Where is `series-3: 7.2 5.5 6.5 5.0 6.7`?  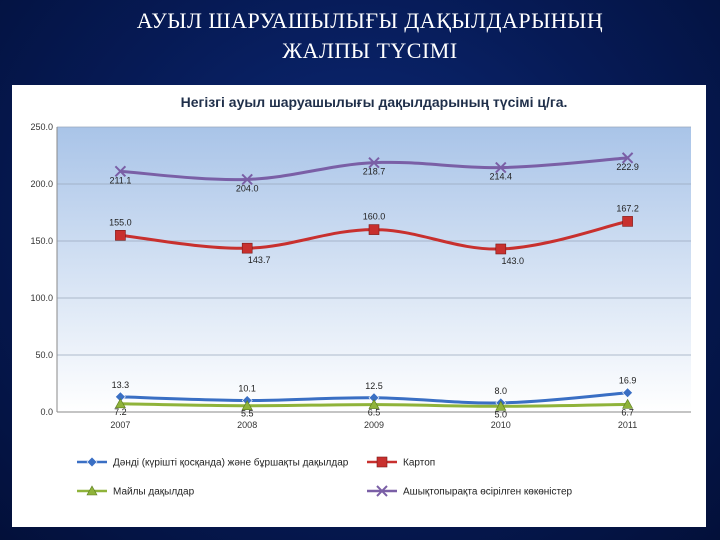
series-3: 7.2 5.5 6.5 5.0 6.7 is located at coordinates (374, 408).